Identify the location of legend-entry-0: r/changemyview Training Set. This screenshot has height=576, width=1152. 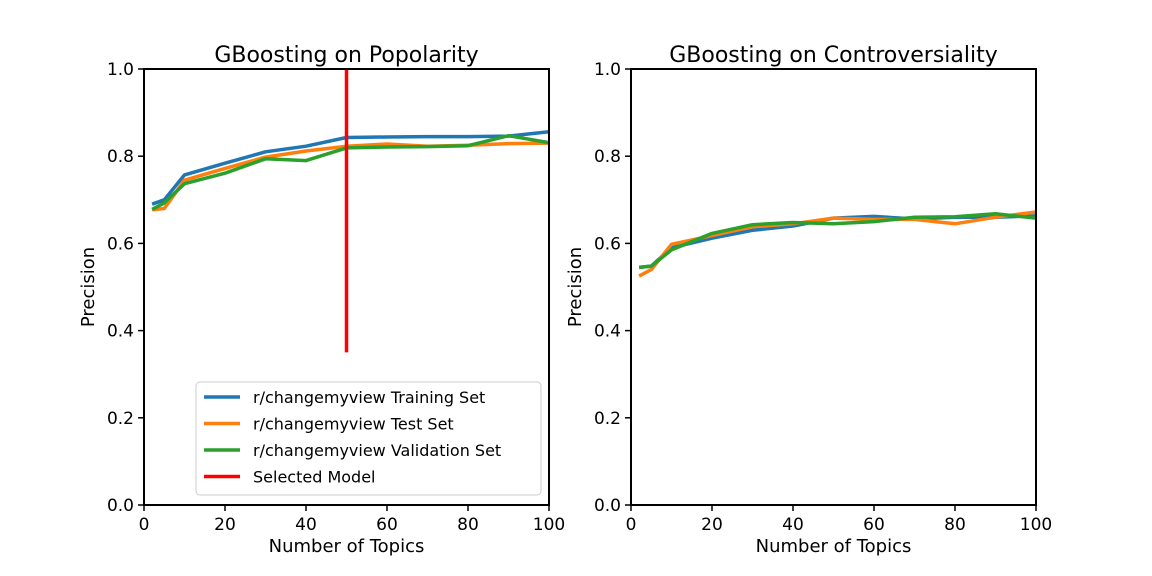
(369, 397).